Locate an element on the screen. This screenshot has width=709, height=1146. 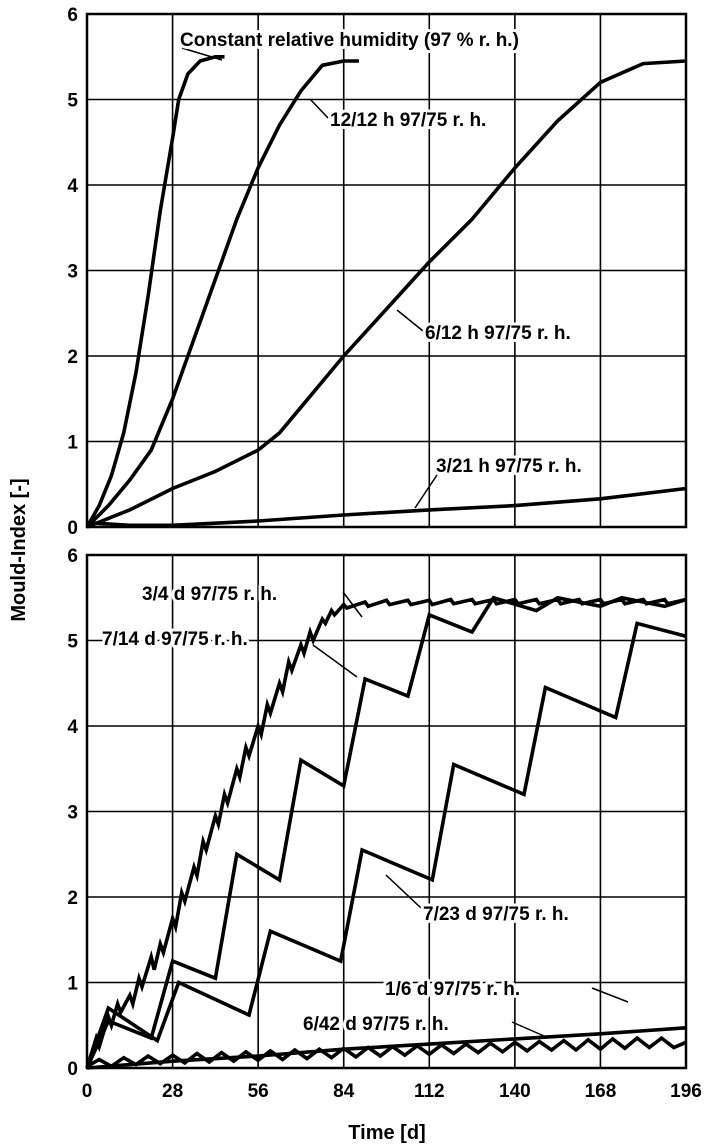
annotation-label: 12/12 h 97/75 r. h. is located at coordinates (408, 120).